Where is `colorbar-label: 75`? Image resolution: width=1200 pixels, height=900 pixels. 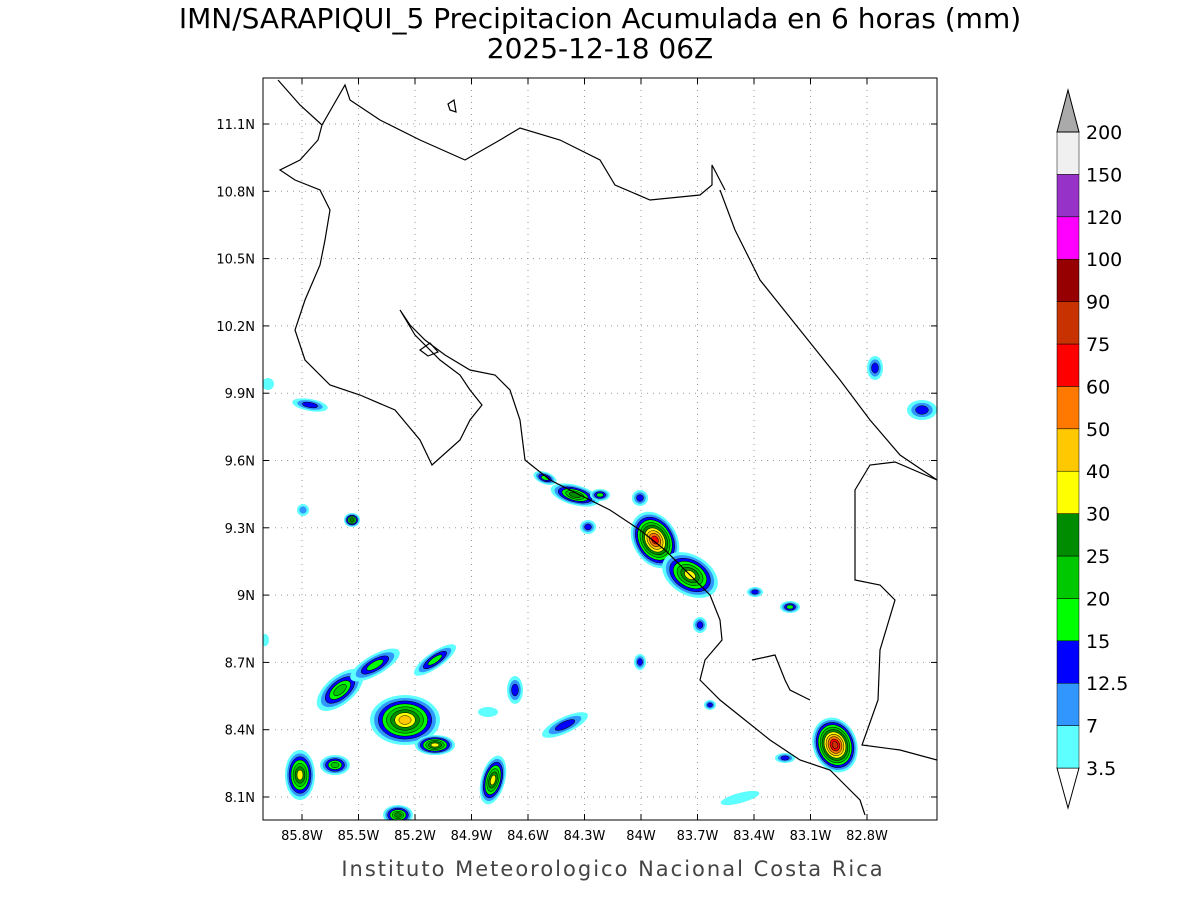 colorbar-label: 75 is located at coordinates (1098, 345).